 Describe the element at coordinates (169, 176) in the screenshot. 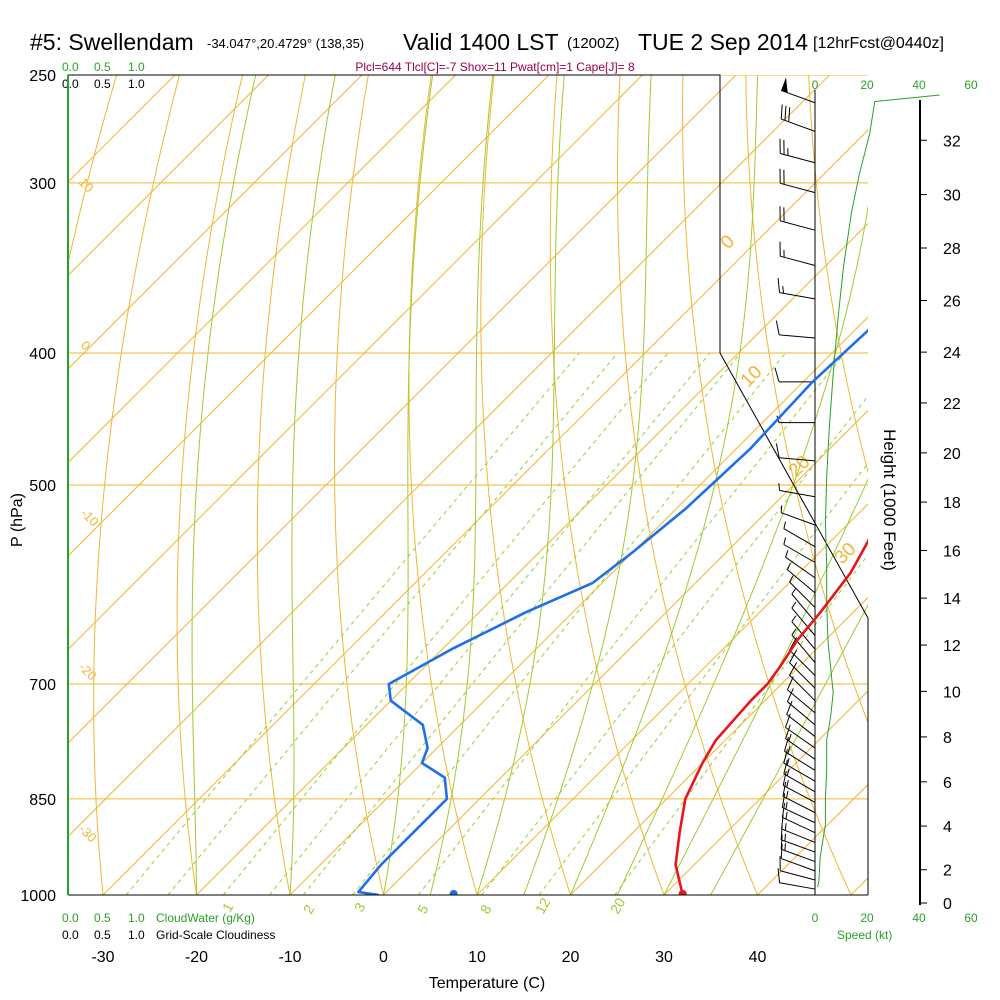

I see `isotherm-line` at that location.